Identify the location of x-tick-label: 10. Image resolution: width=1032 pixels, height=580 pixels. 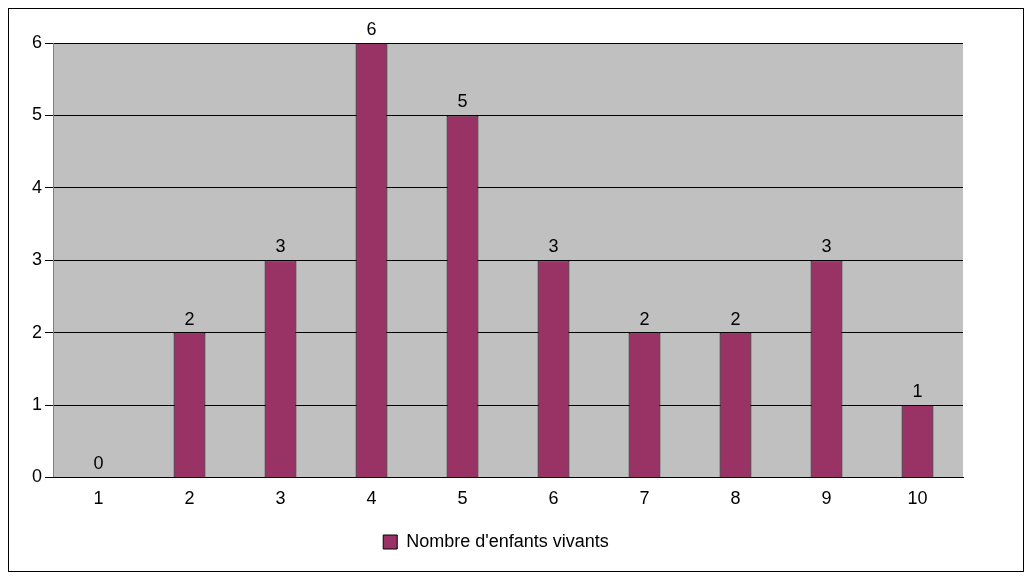
(917, 498).